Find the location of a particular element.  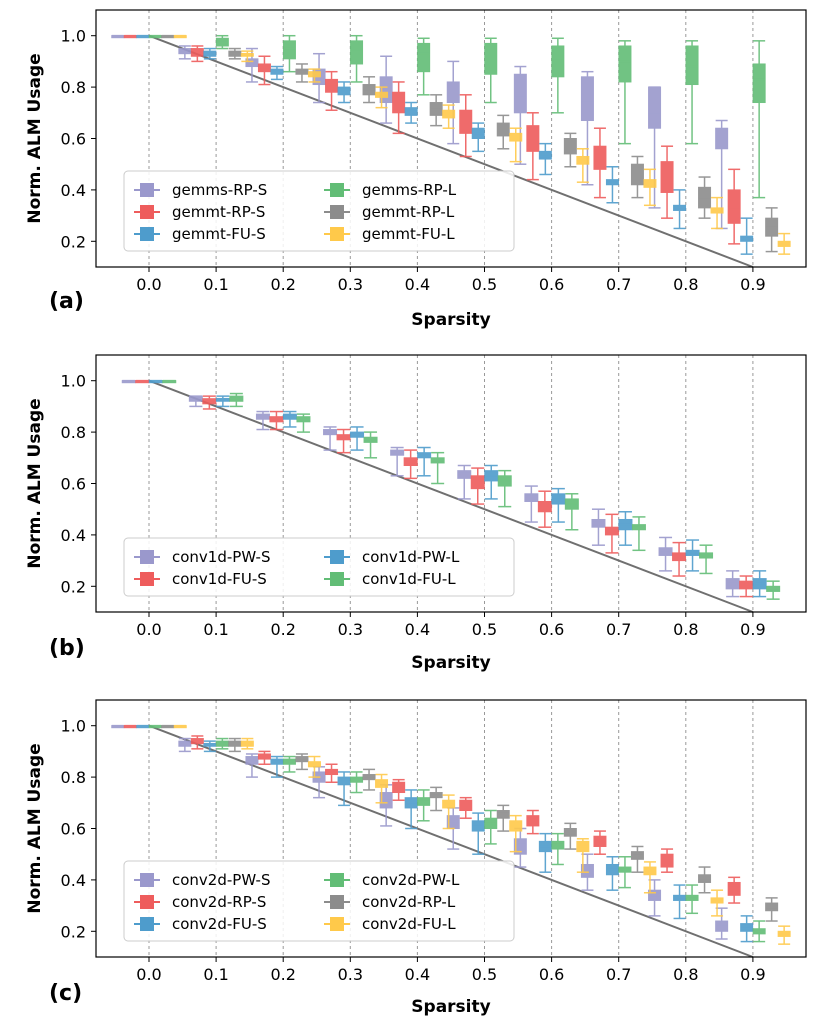

box-gemmt-RP-S-0.6 is located at coordinates (533, 146).